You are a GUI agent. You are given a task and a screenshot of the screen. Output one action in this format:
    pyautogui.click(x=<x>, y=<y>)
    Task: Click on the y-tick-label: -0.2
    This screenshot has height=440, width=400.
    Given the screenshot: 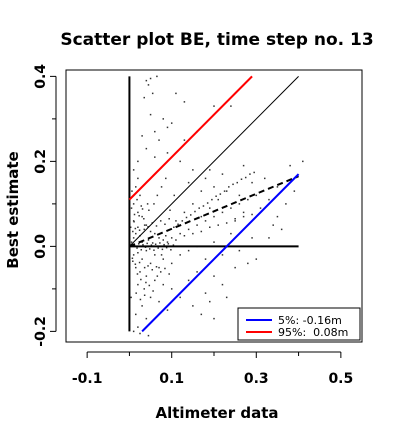 What is the action you would take?
    pyautogui.click(x=41, y=331)
    